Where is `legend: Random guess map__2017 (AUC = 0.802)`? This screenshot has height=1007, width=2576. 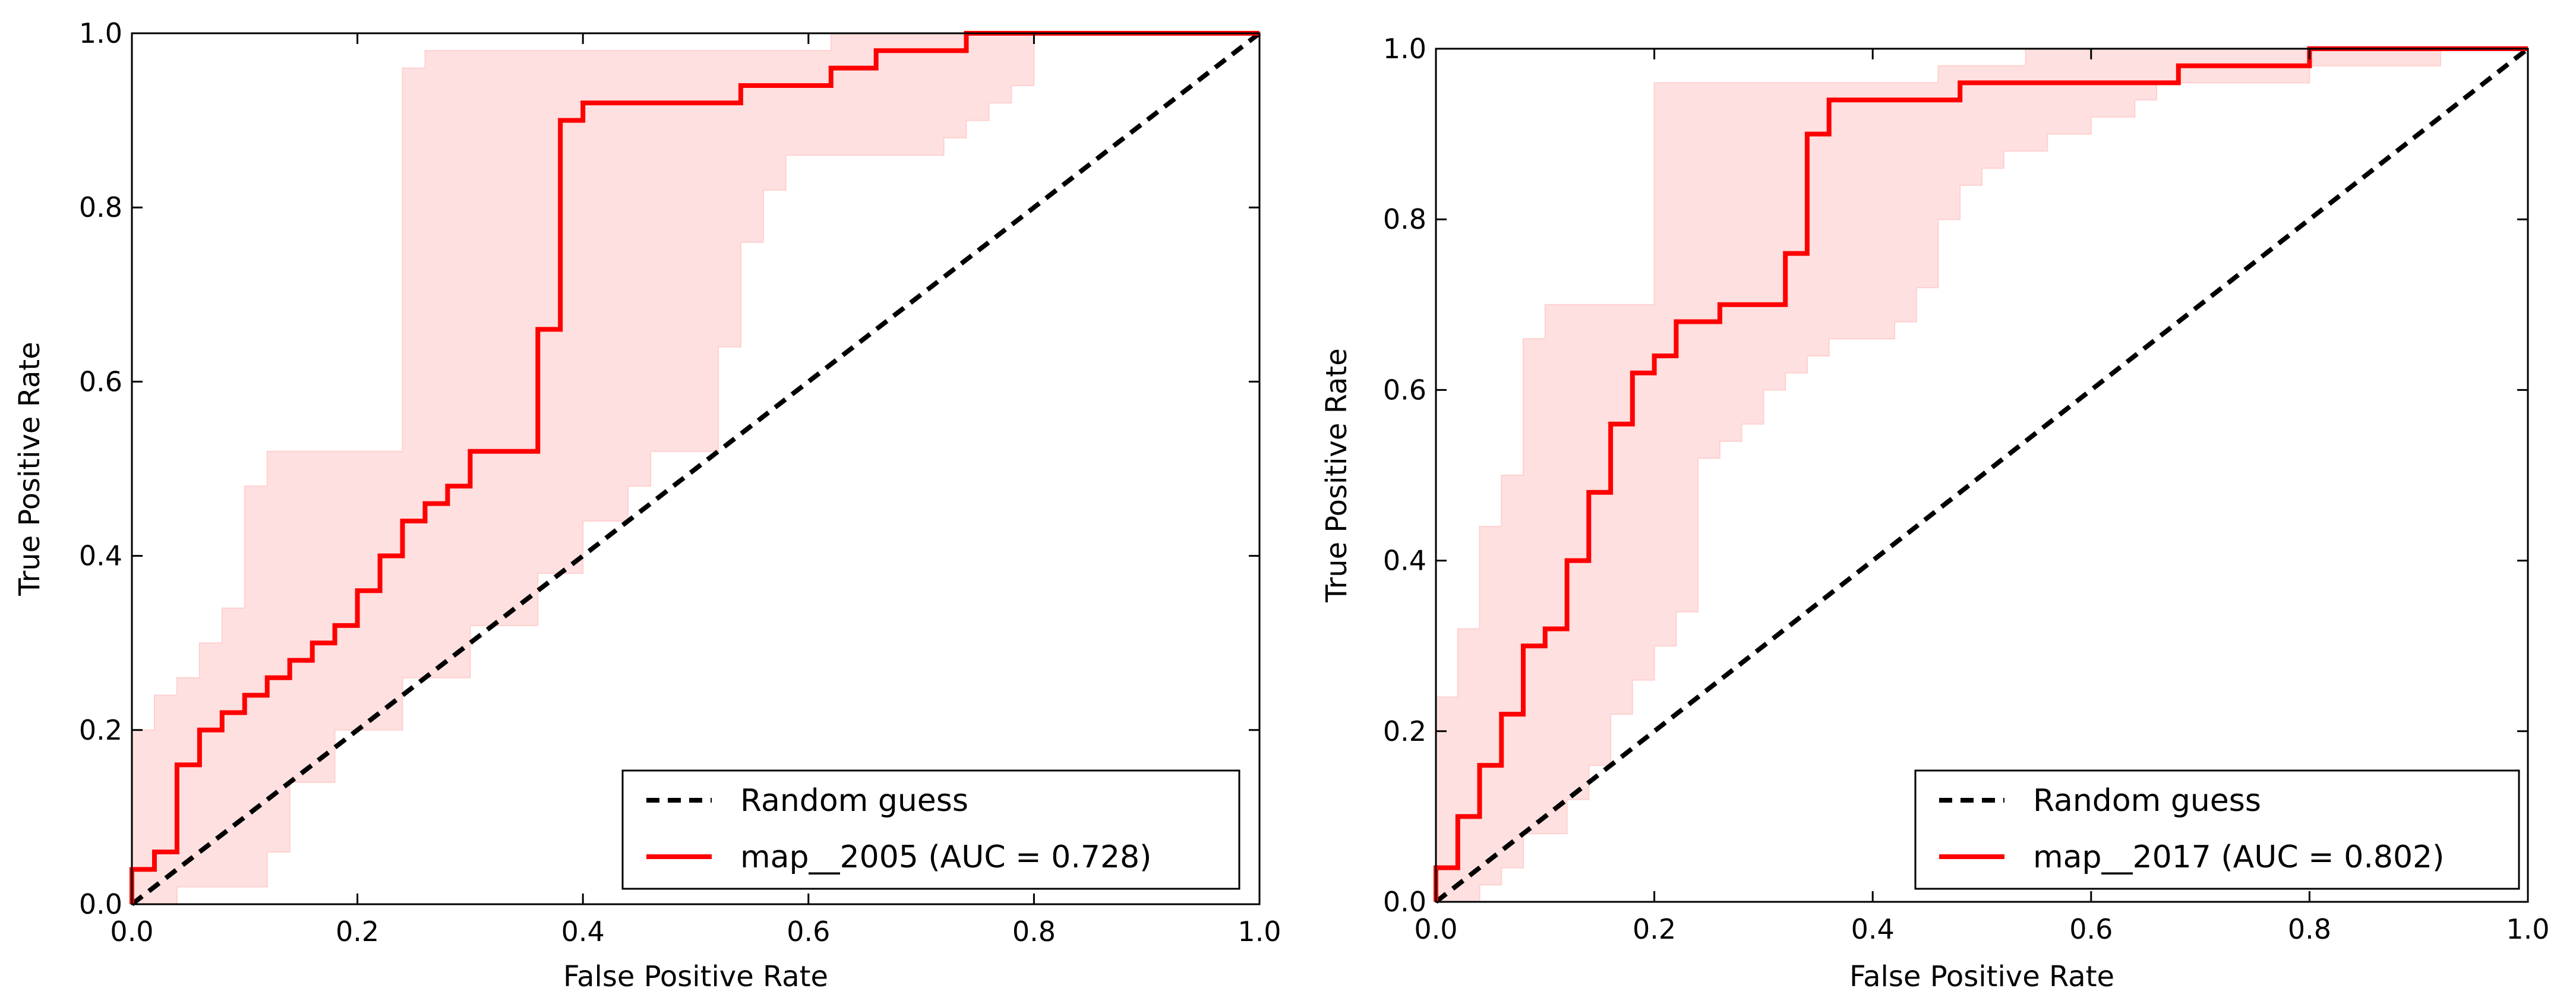 legend: Random guess map__2017 (AUC = 0.802) is located at coordinates (2217, 829).